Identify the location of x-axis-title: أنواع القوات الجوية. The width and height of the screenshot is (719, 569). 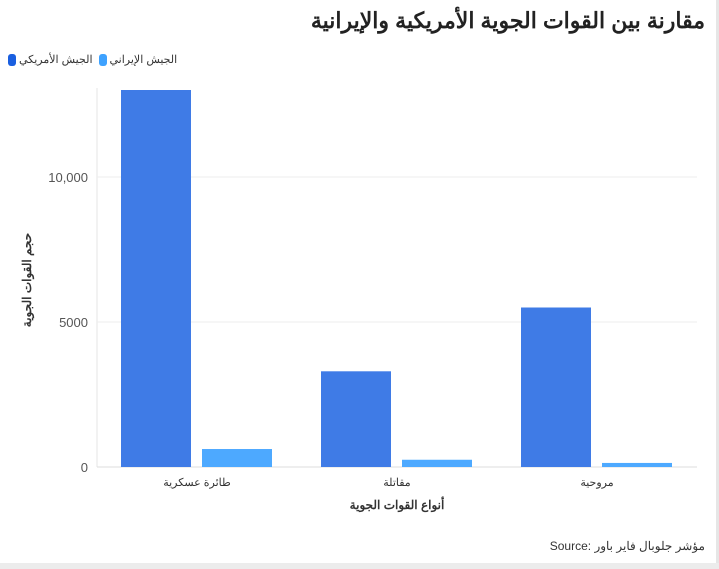
(397, 505).